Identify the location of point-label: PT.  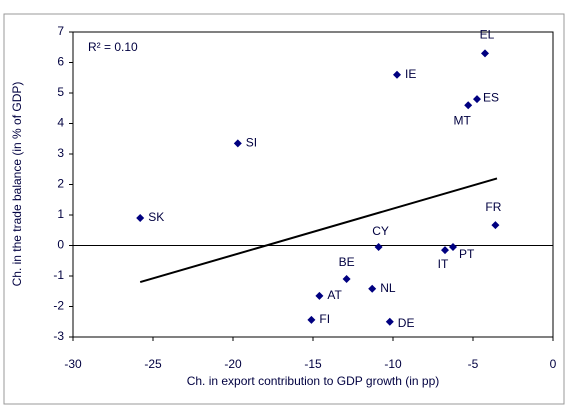
(467, 254).